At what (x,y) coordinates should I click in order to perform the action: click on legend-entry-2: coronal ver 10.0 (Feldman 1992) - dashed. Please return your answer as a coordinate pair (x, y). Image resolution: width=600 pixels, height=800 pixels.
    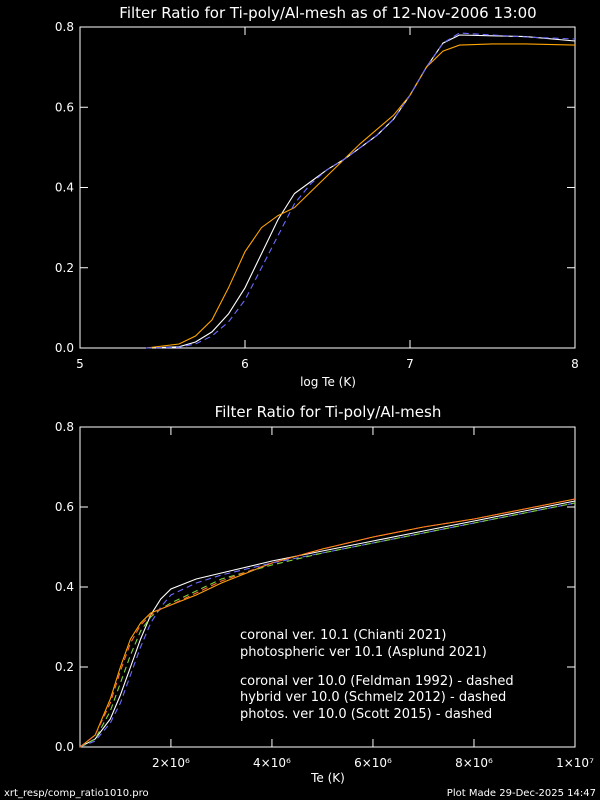
    Looking at the image, I should click on (377, 681).